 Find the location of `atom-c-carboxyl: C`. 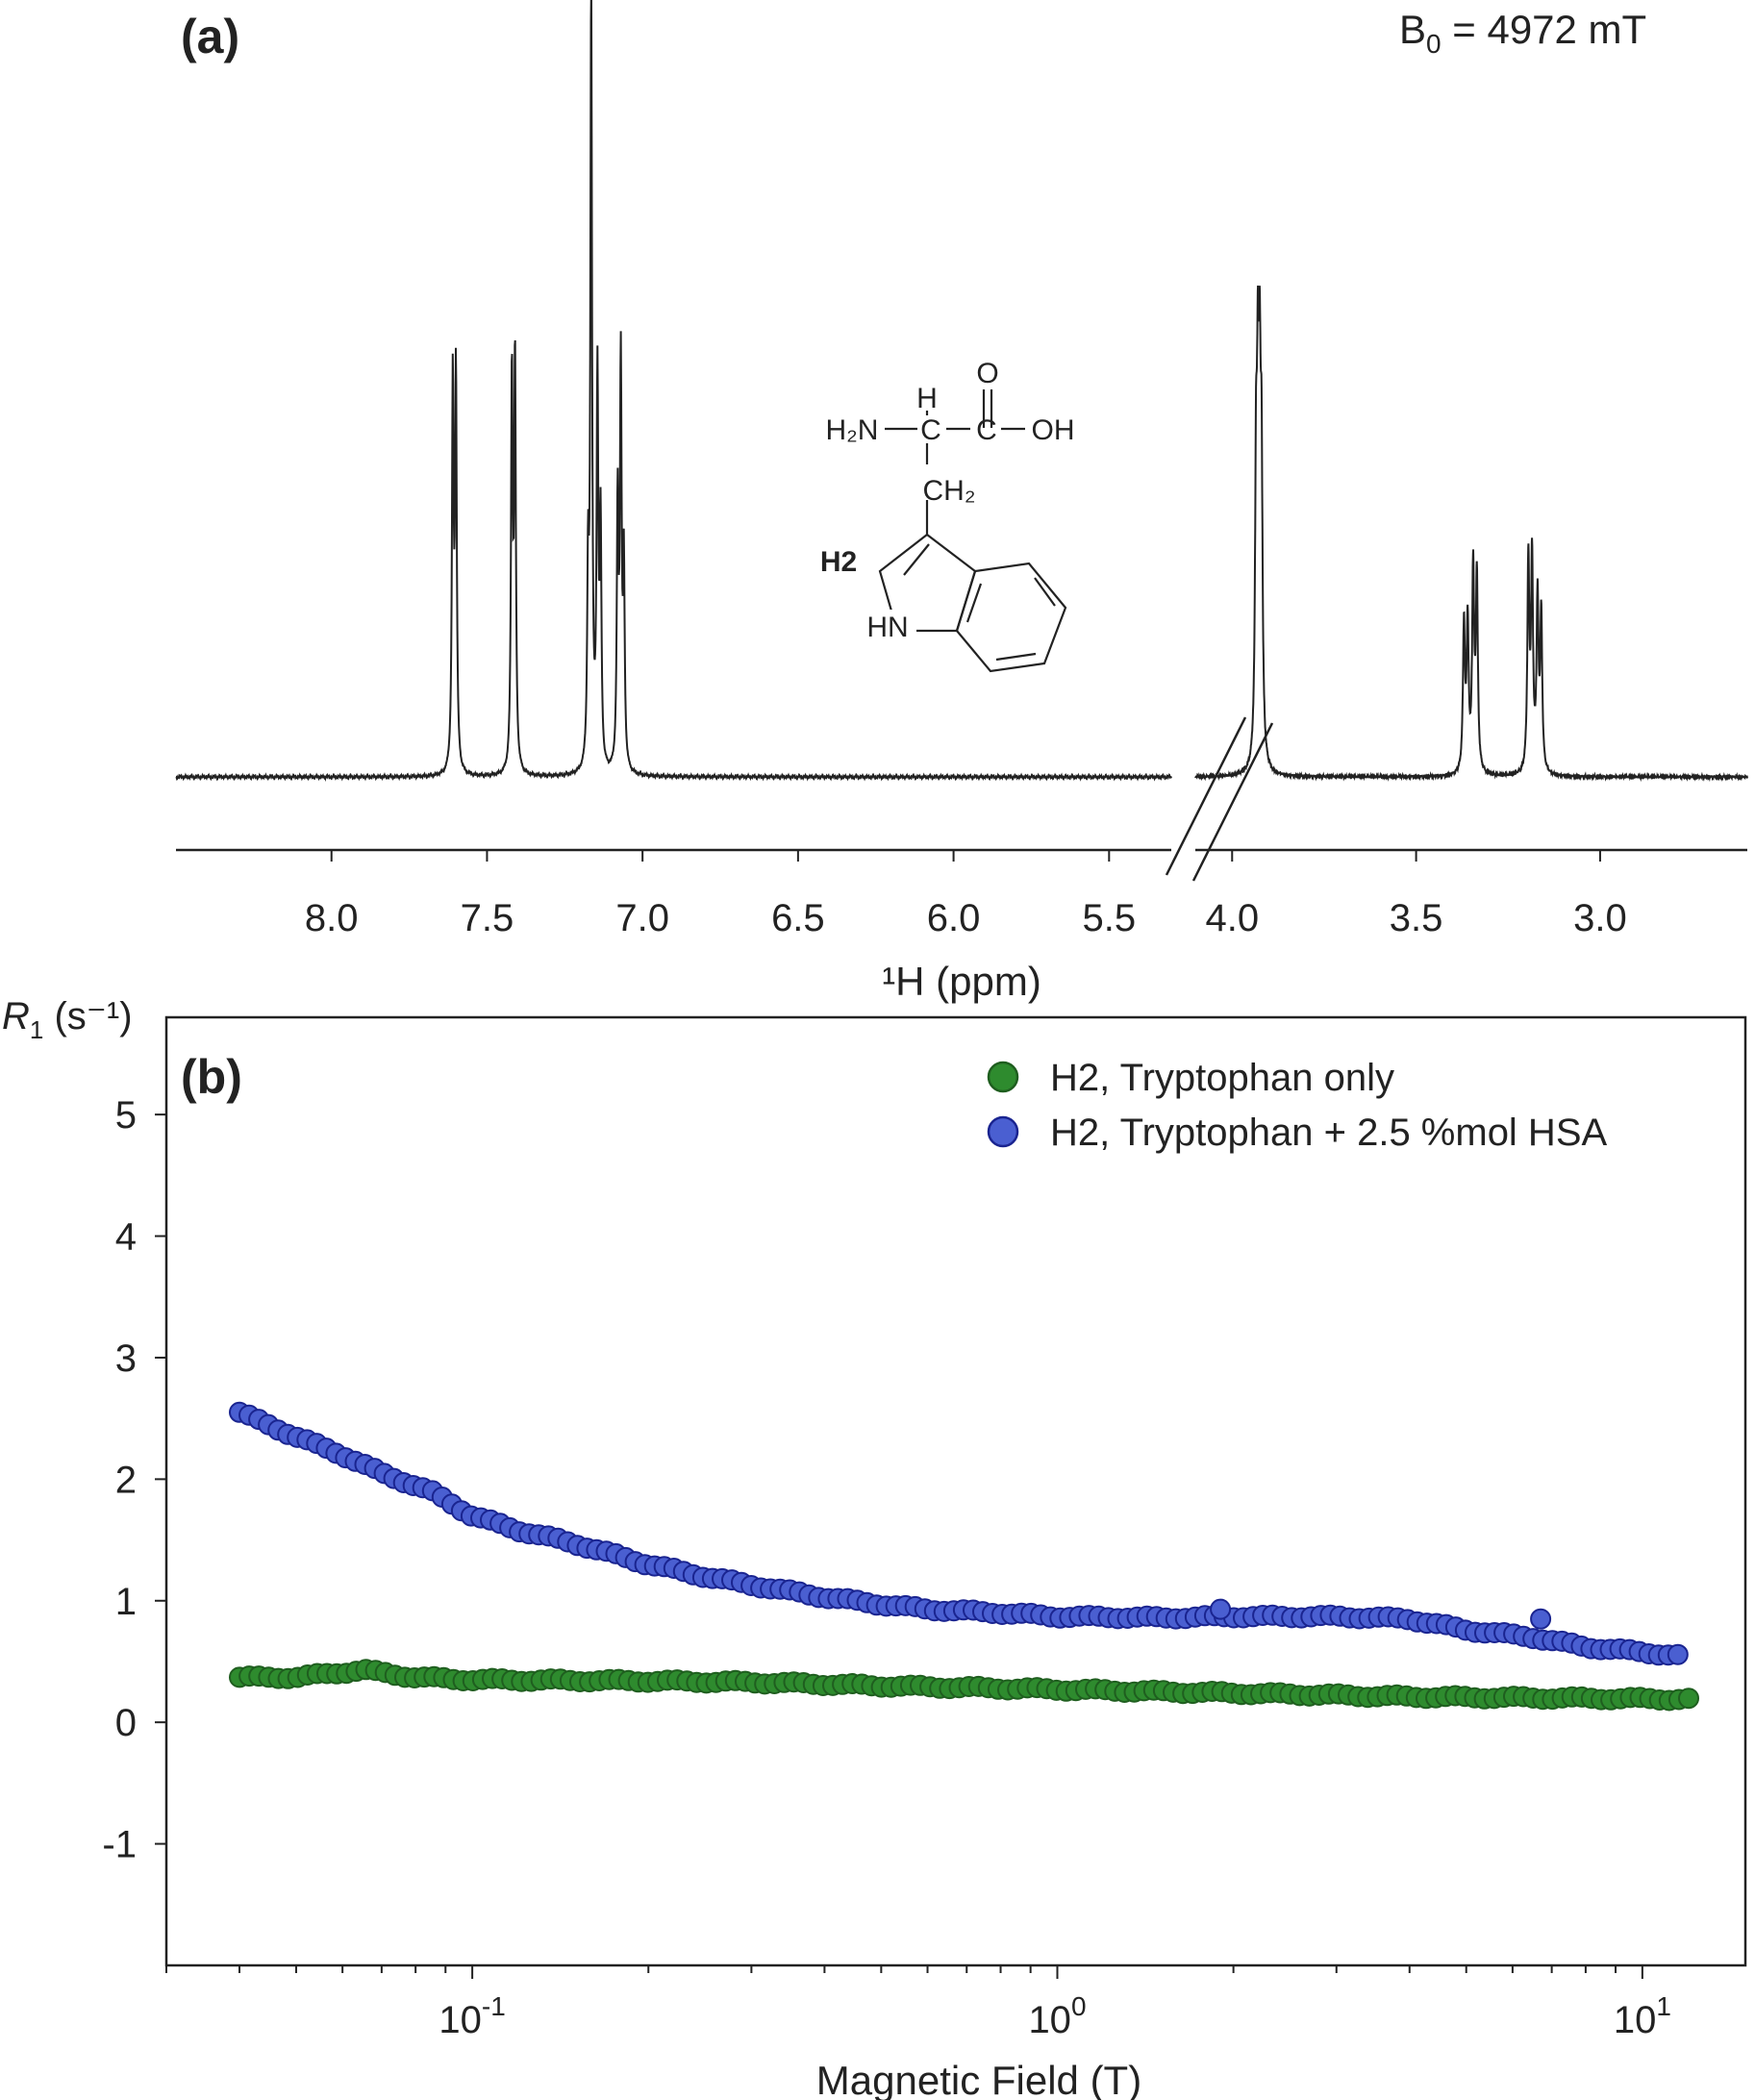

atom-c-carboxyl: C is located at coordinates (986, 430).